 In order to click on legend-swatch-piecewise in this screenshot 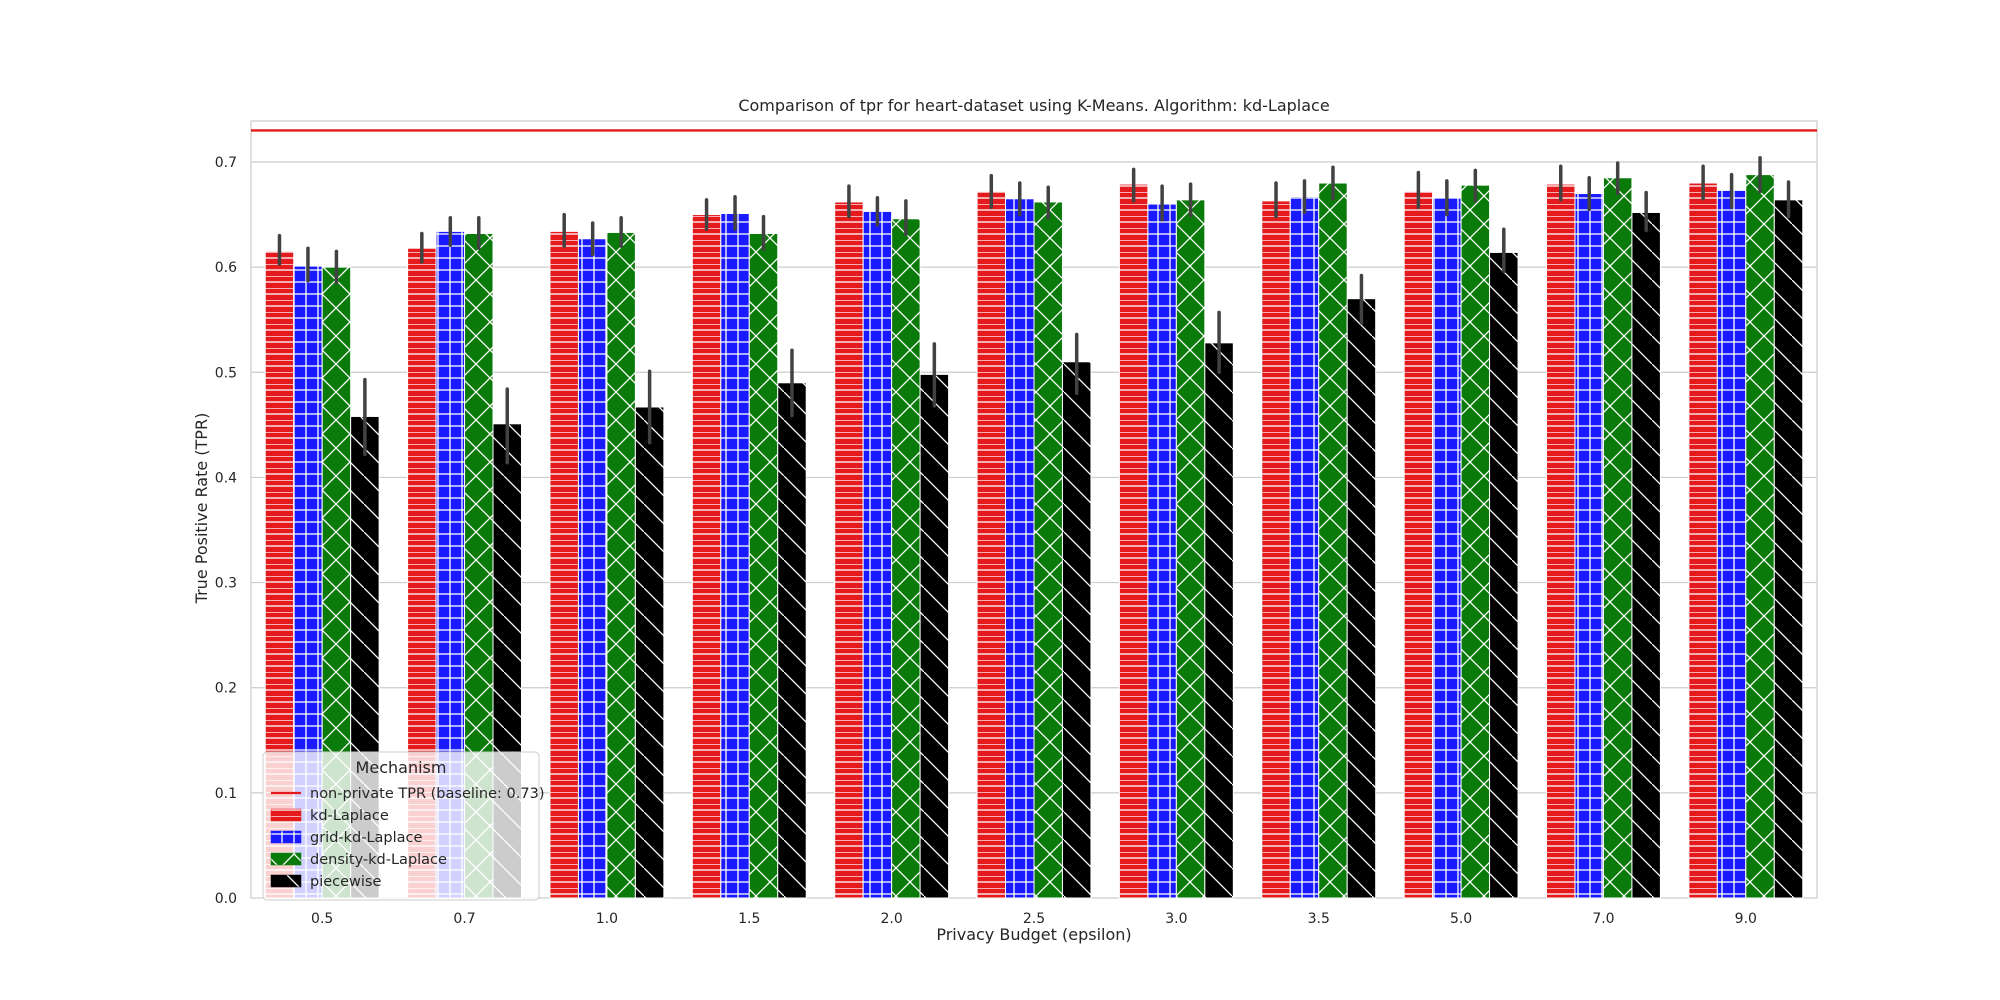, I will do `click(286, 881)`.